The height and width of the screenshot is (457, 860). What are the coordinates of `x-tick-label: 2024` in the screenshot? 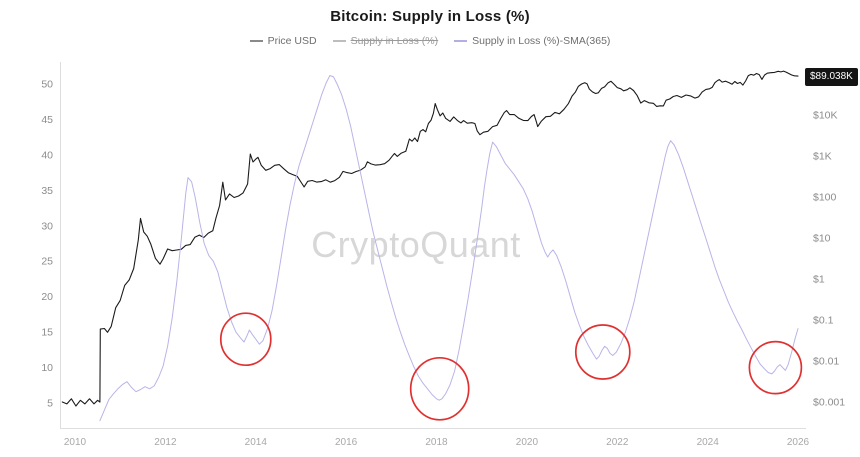 It's located at (708, 442).